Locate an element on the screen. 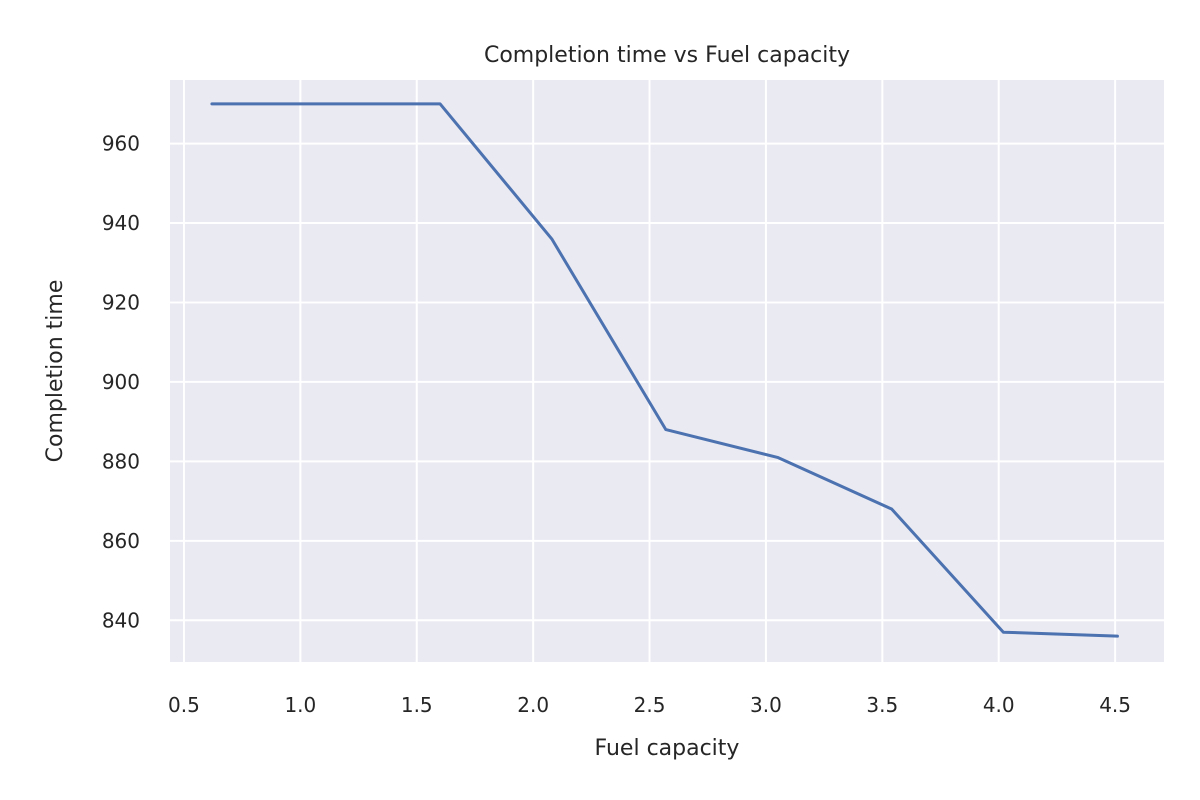  y-tick-label: 920 is located at coordinates (121, 302).